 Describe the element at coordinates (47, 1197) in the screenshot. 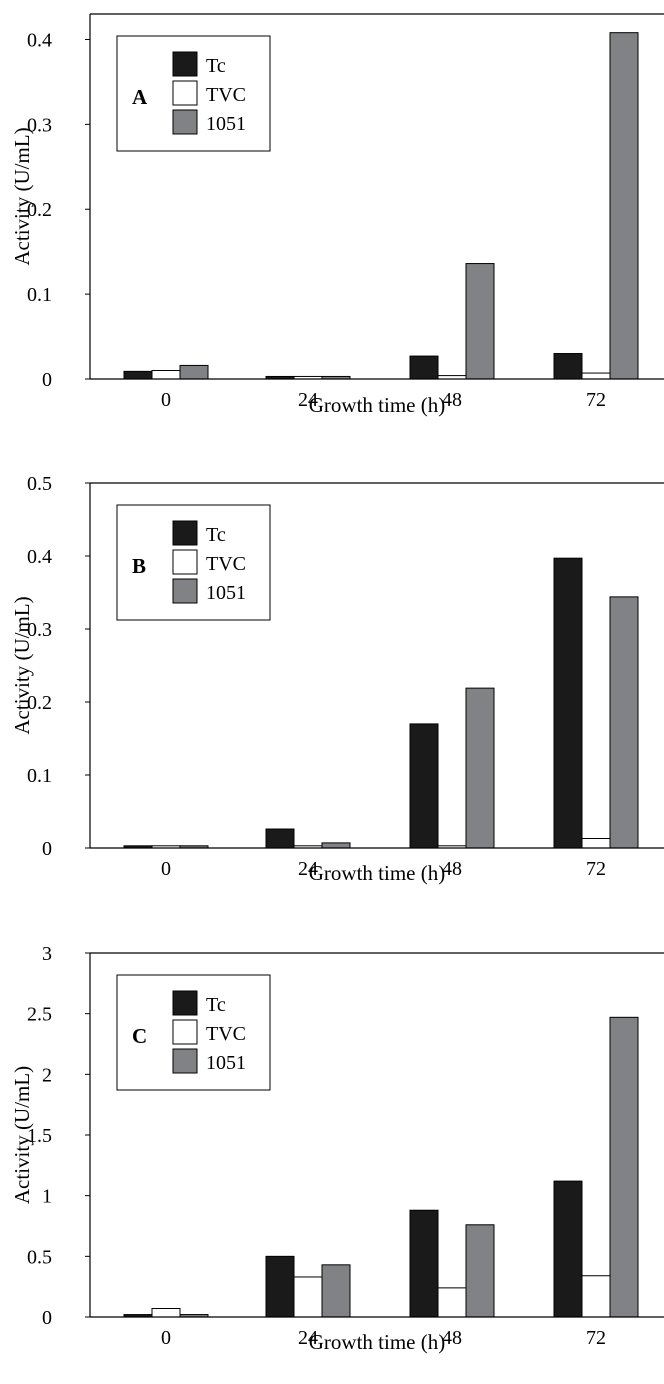

I see `y-tick-label: 1` at that location.